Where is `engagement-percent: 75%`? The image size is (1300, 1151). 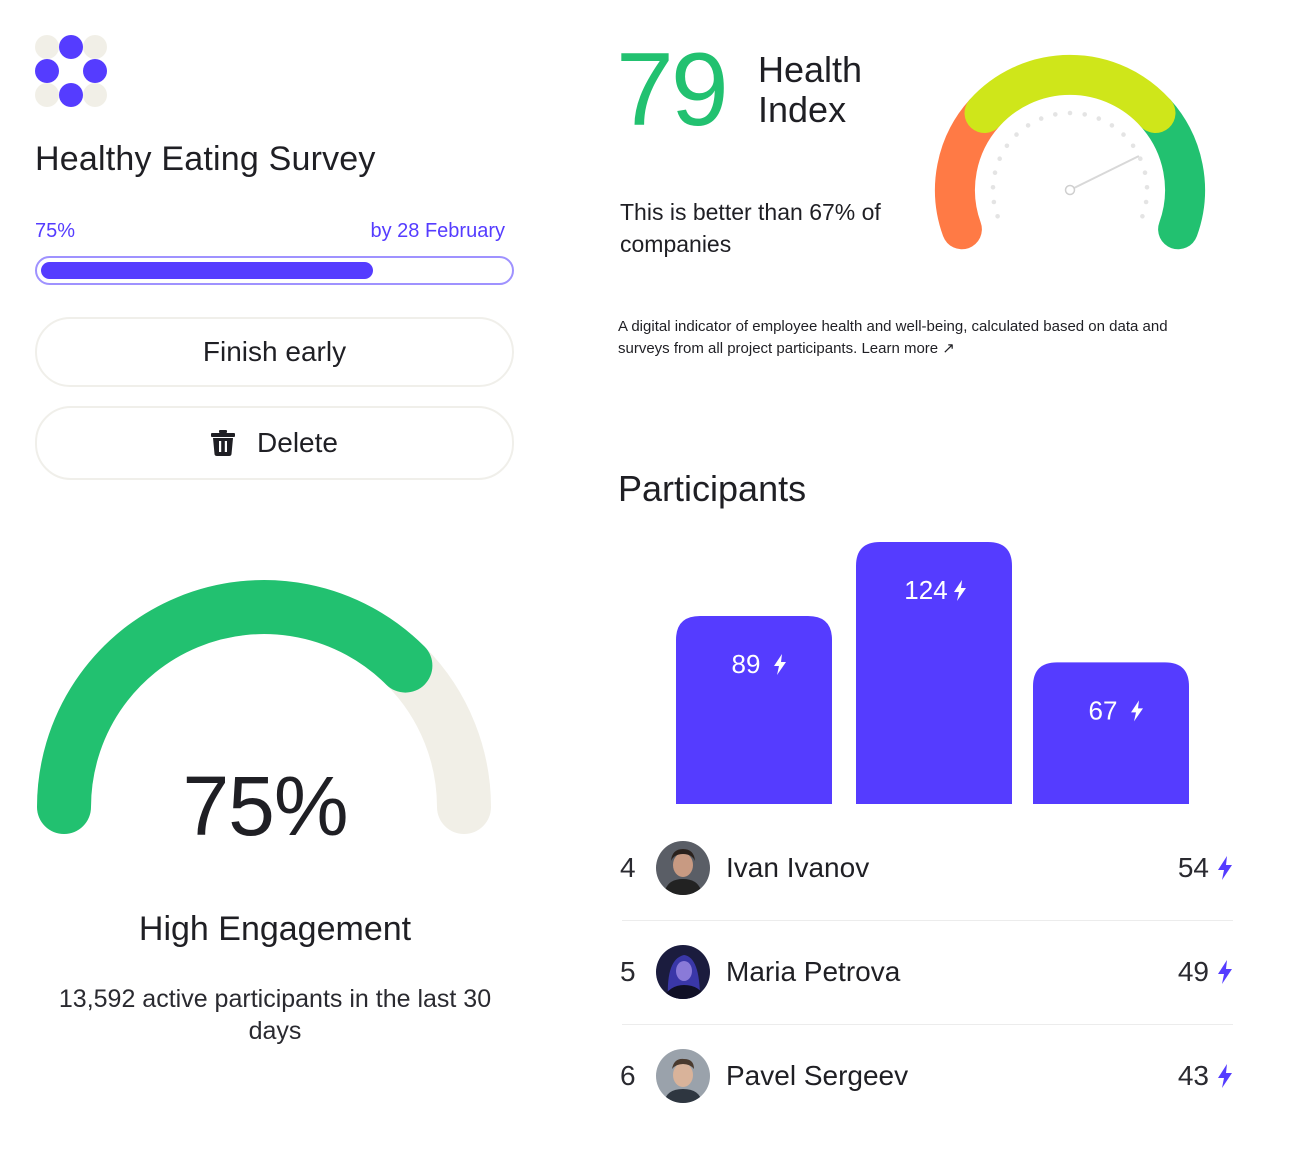 engagement-percent: 75% is located at coordinates (265, 806).